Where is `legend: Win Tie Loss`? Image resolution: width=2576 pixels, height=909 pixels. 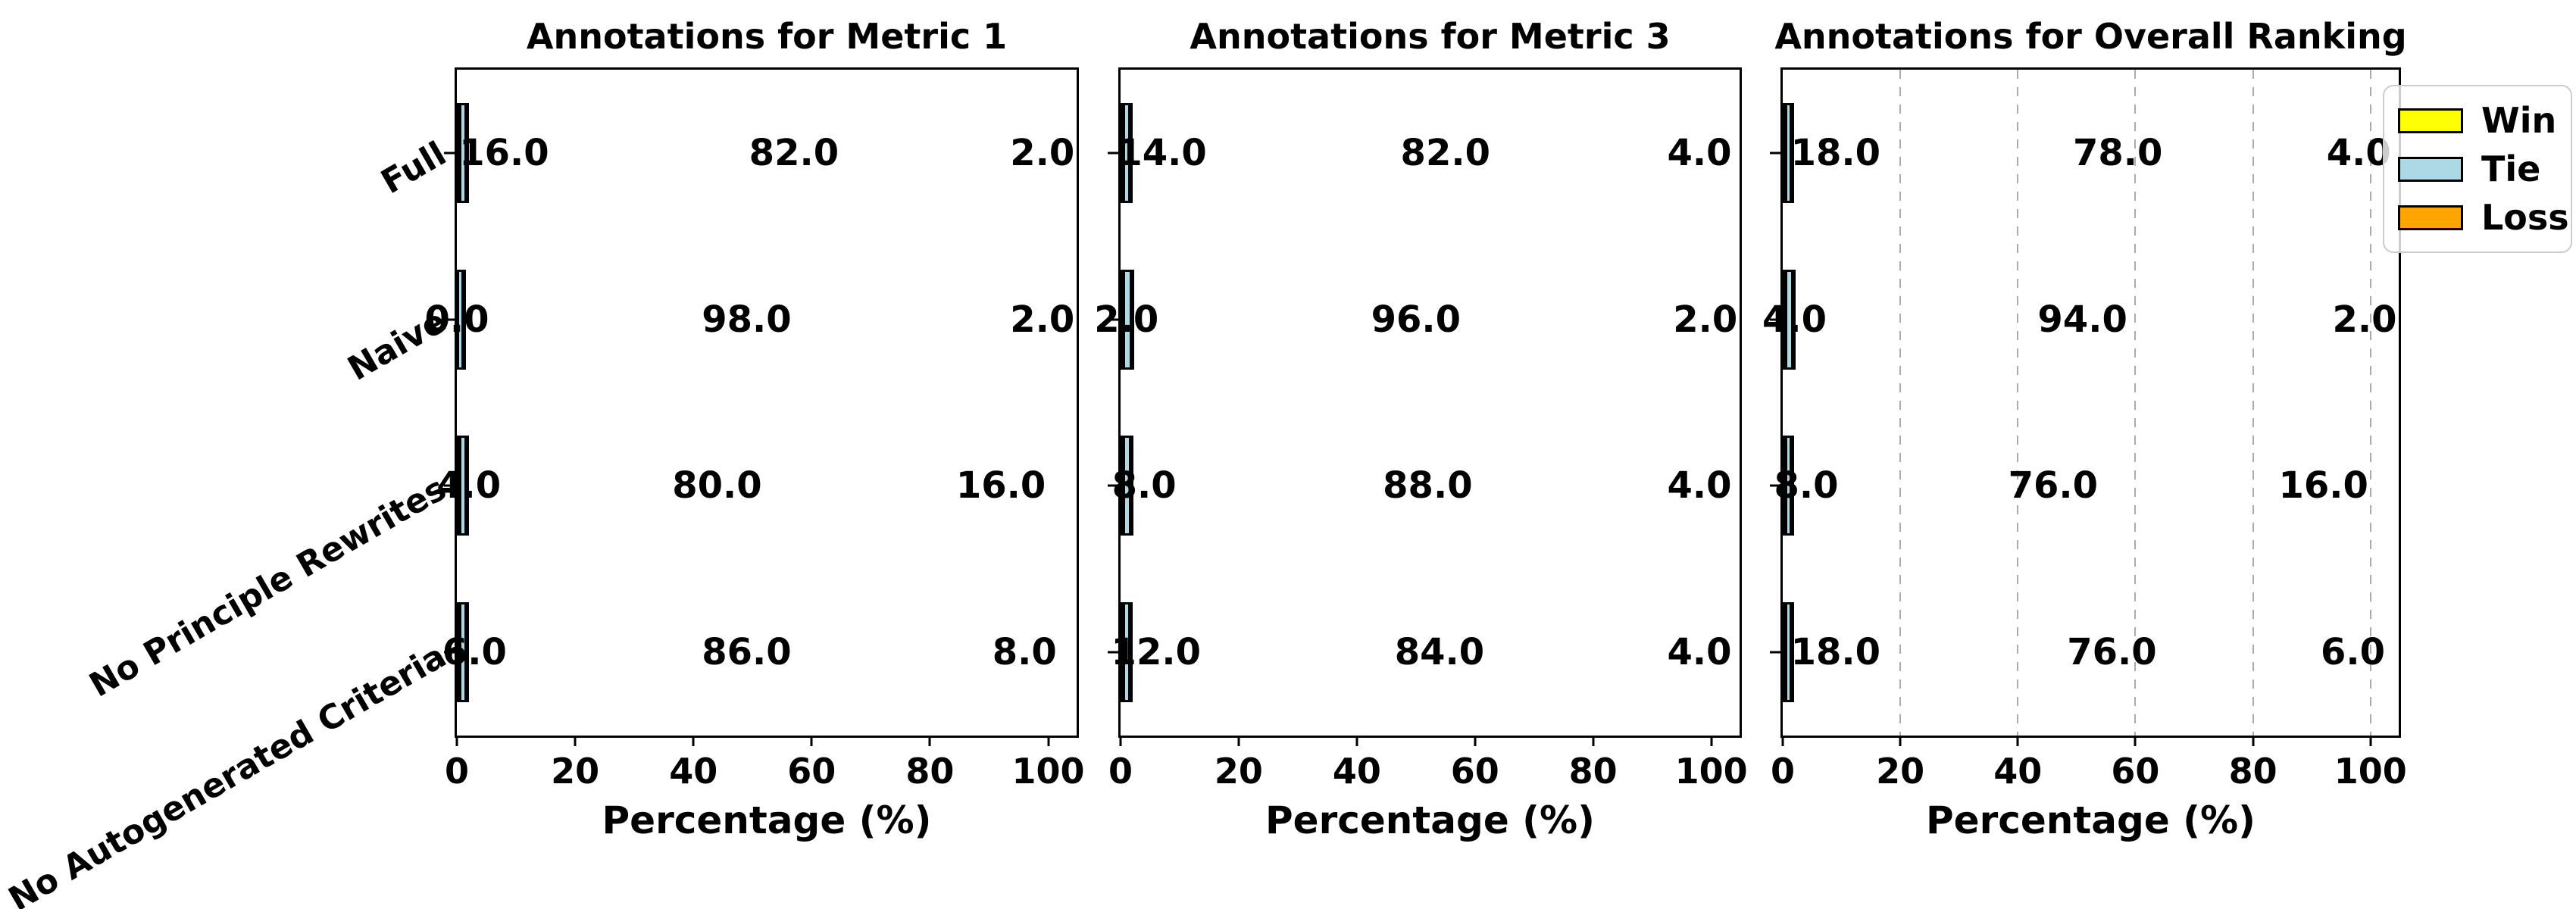 legend: Win Tie Loss is located at coordinates (2477, 169).